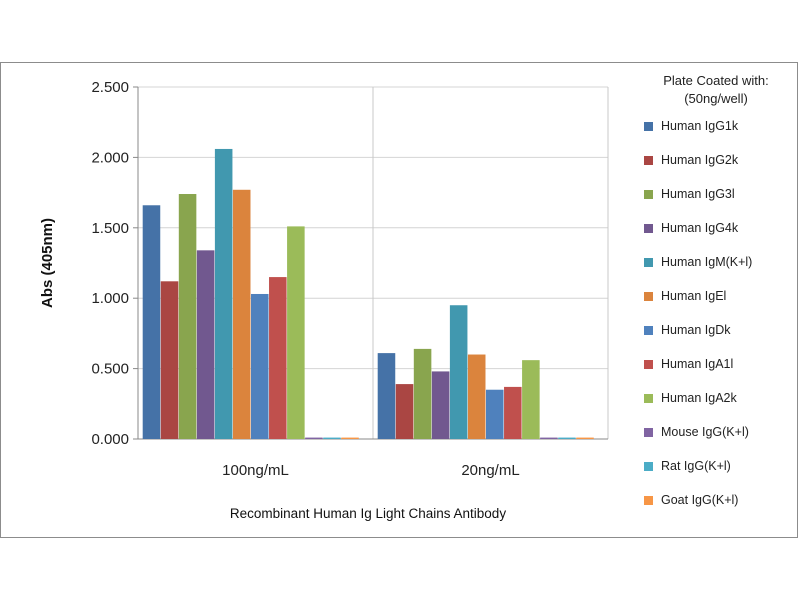 The image size is (800, 600). I want to click on legend-item: Human IgEl, so click(685, 296).